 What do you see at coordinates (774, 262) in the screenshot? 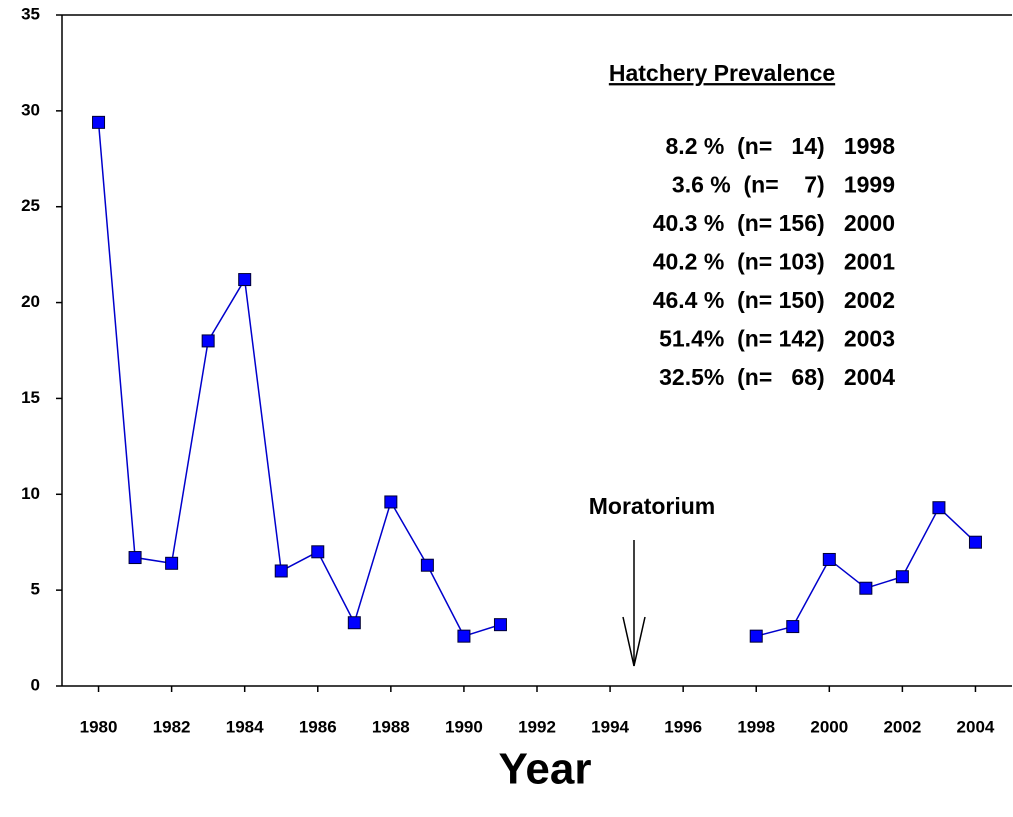
I see `table-line: 40.2 % (n= 103) 2001` at bounding box center [774, 262].